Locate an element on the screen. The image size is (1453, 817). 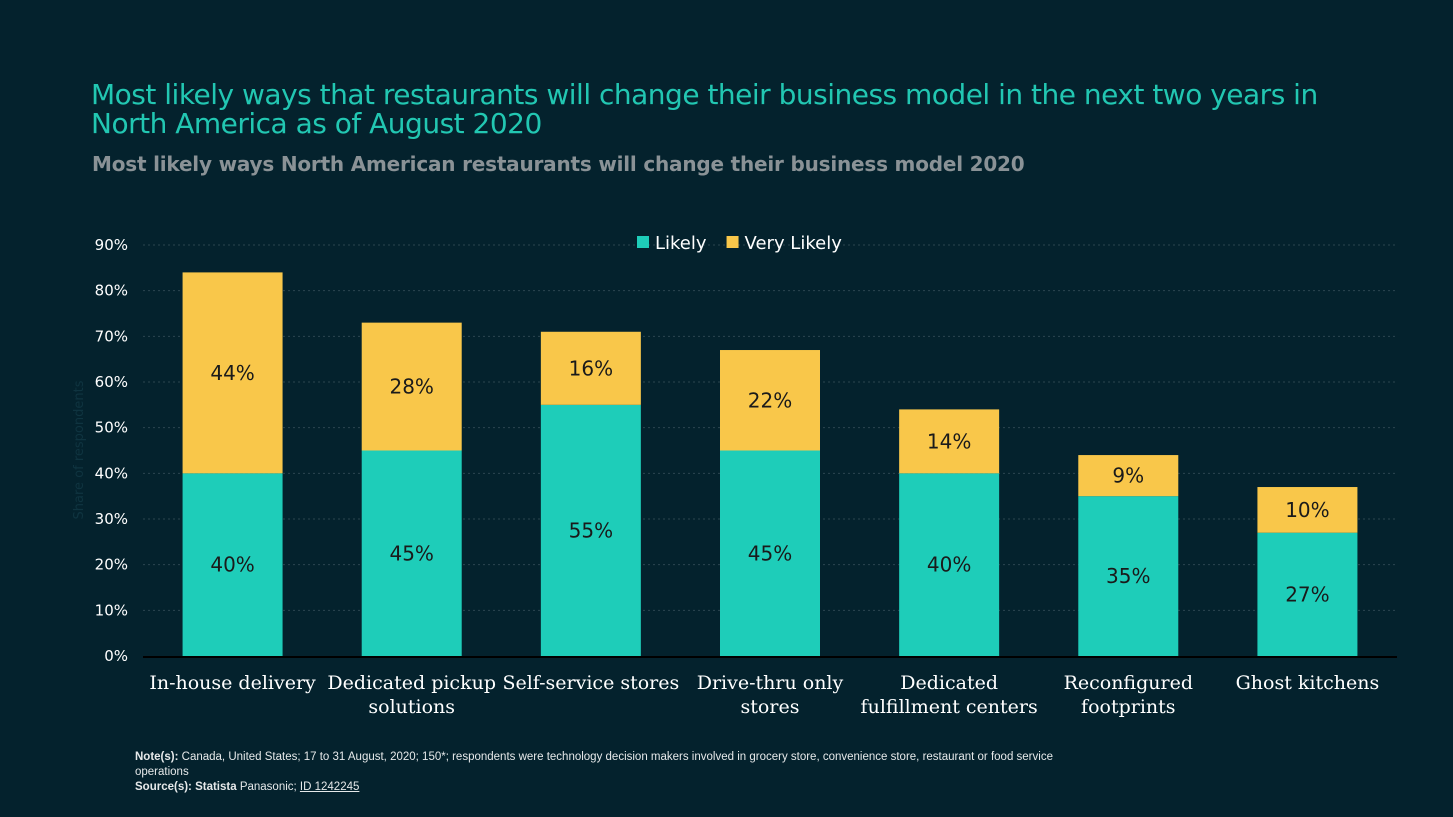
x-tick-label: fulfillment centers is located at coordinates (949, 707).